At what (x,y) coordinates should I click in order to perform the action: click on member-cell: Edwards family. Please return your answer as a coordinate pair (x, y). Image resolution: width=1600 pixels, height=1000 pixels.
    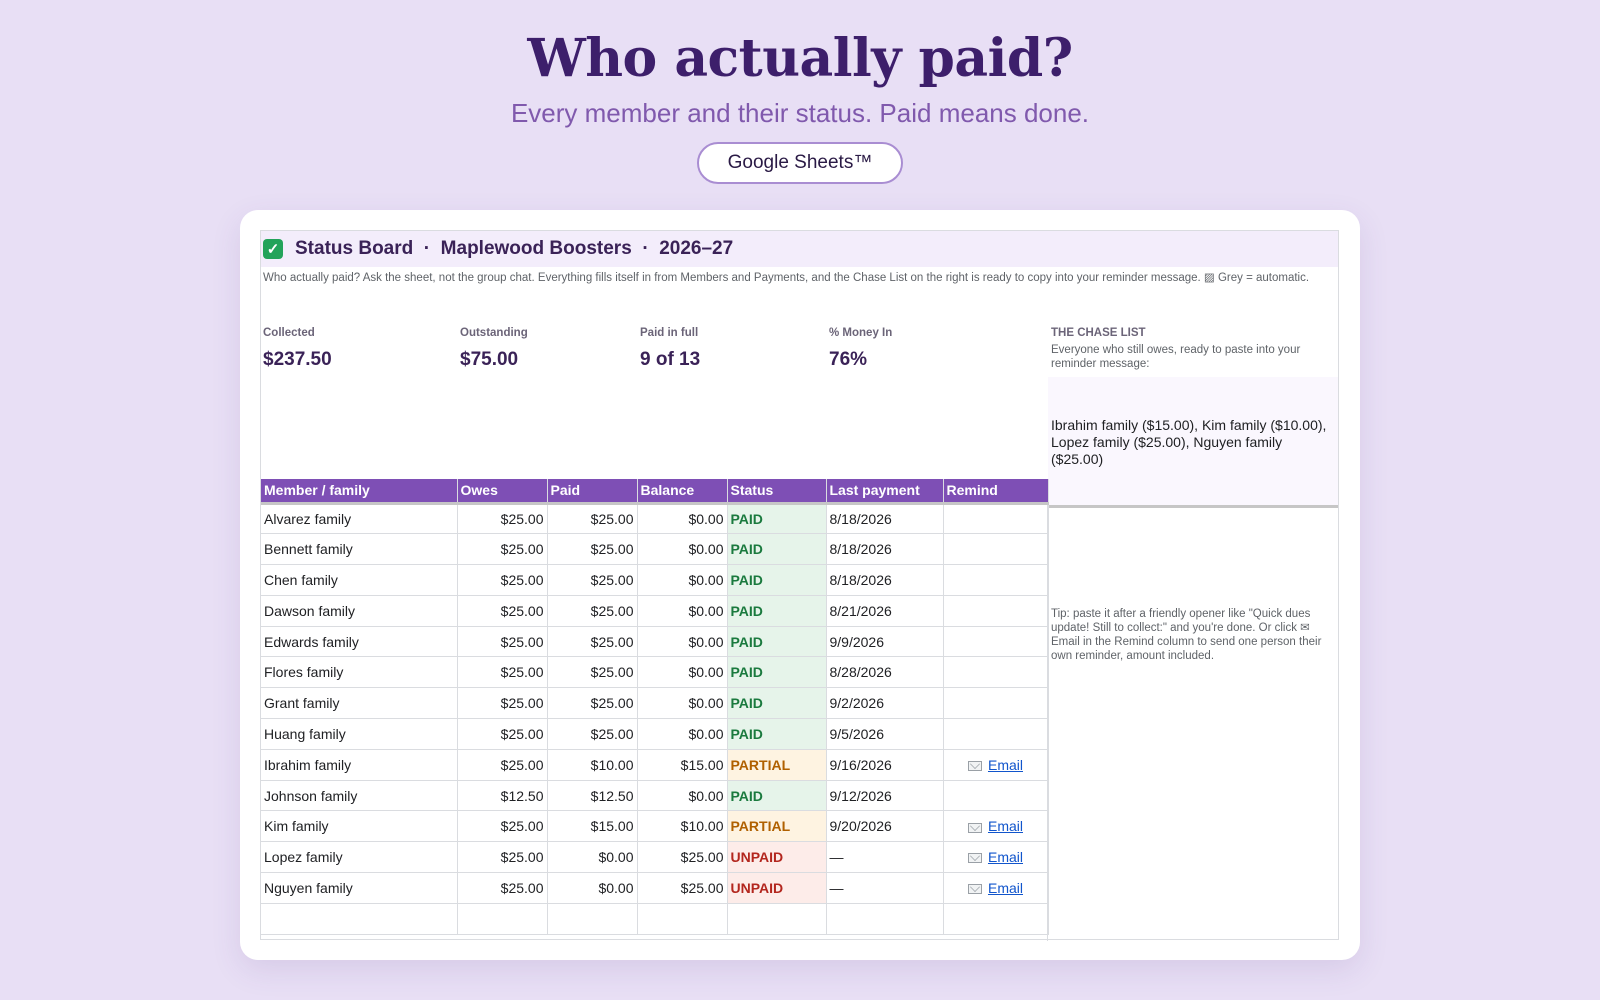
    Looking at the image, I should click on (359, 642).